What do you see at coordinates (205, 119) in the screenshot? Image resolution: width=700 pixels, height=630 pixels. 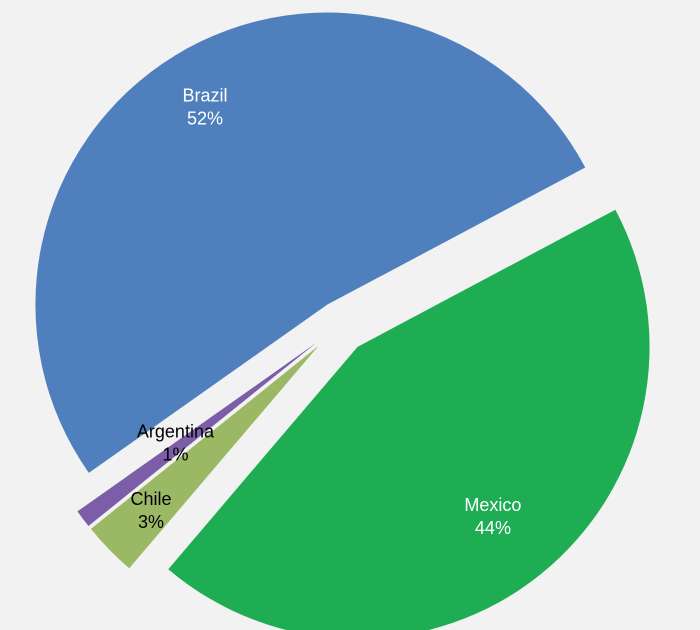 I see `slice-value-brazil: 52%` at bounding box center [205, 119].